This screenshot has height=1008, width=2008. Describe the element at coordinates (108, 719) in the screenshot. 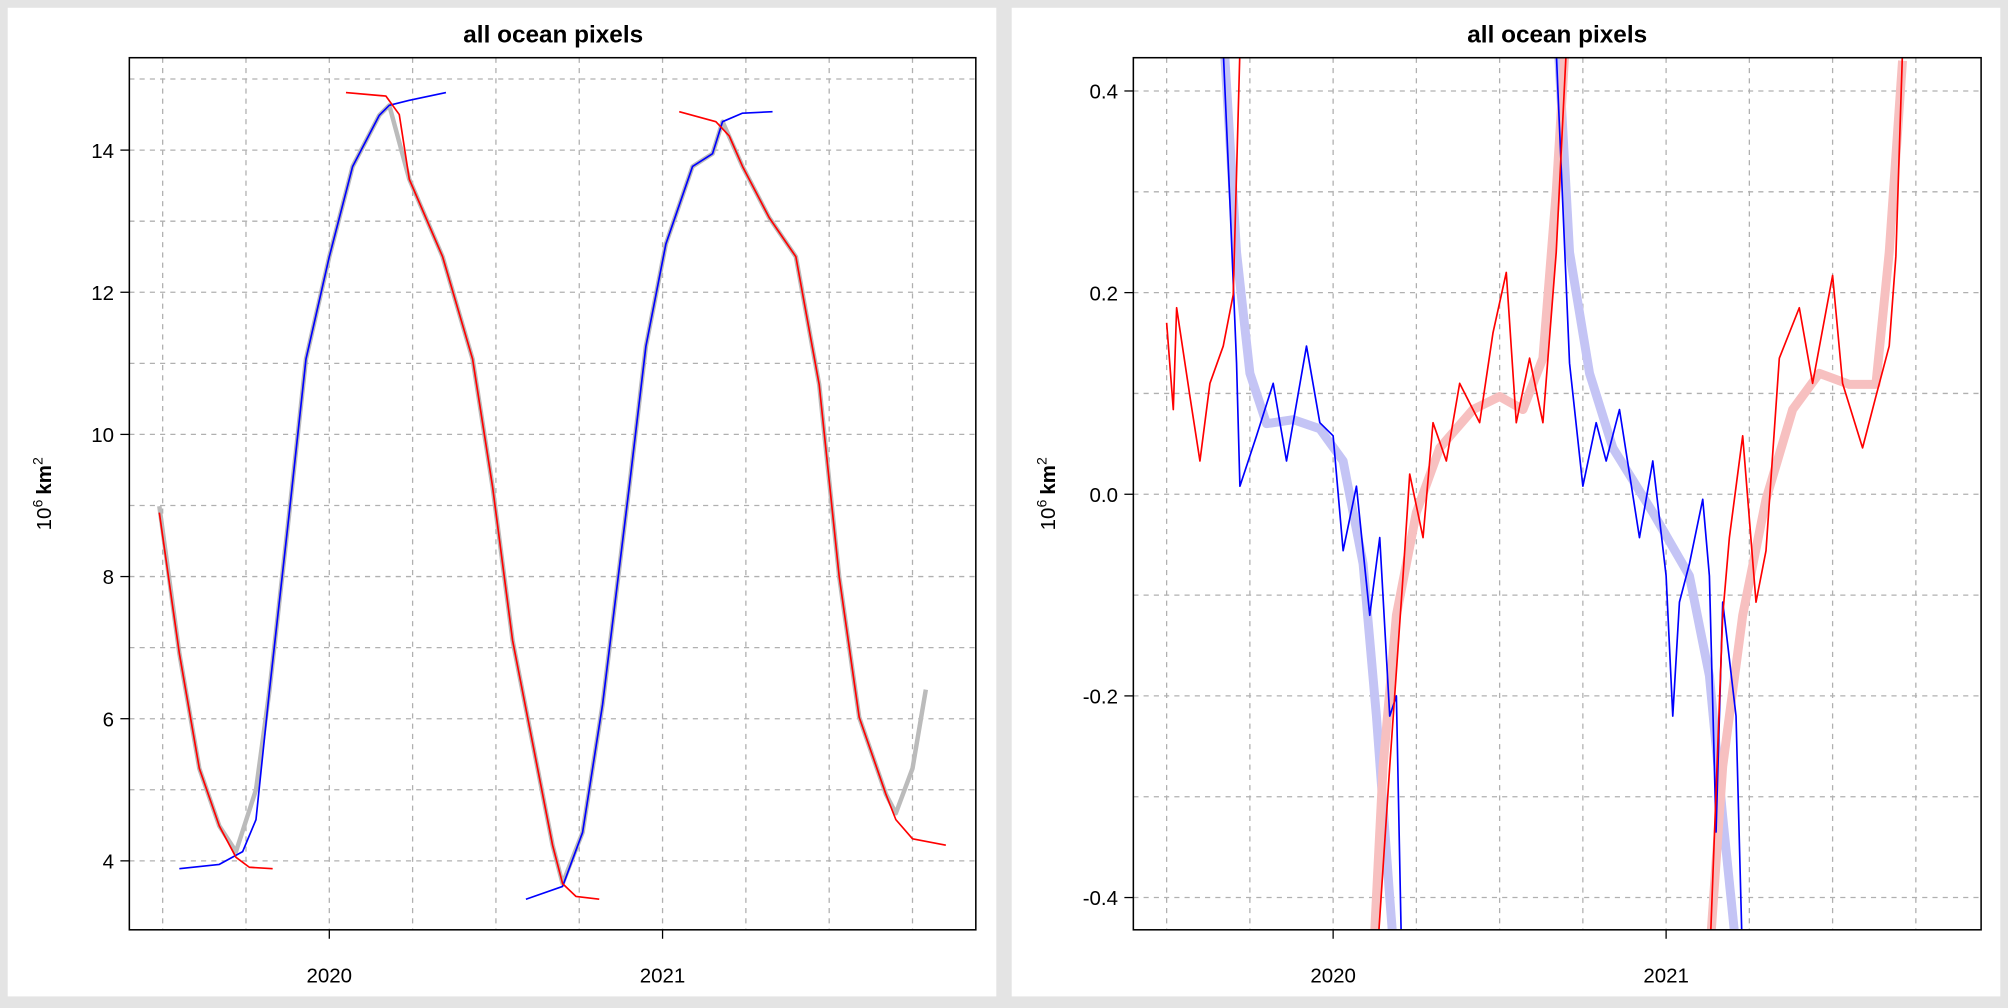

I see `y-tick-label: 6` at that location.